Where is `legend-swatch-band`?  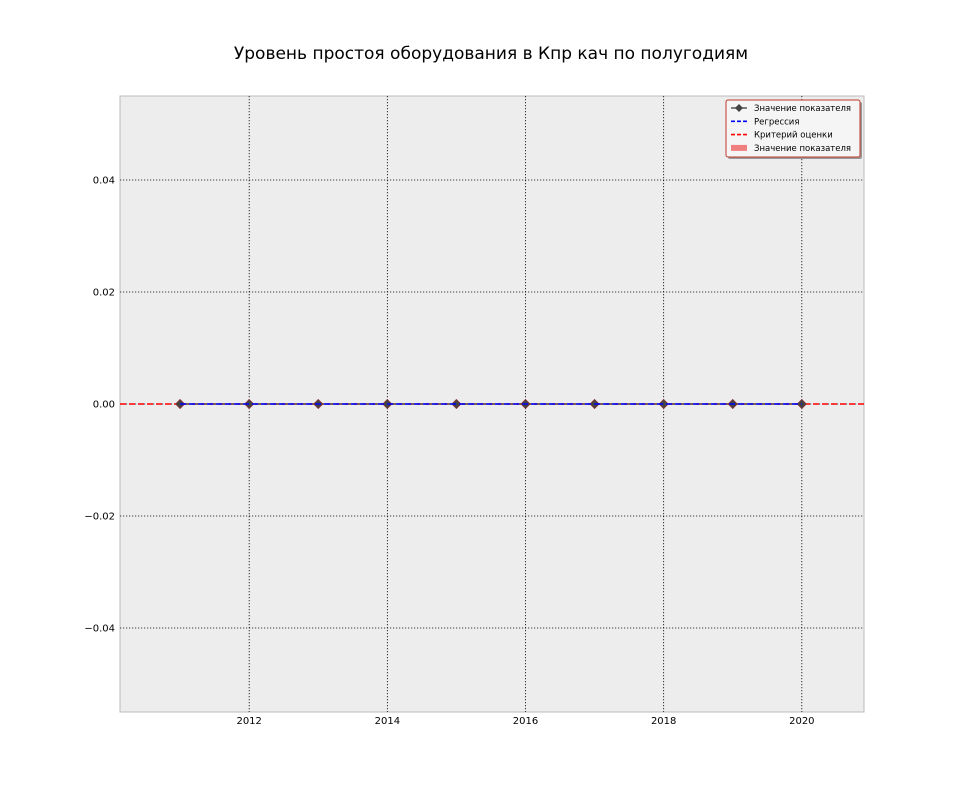 legend-swatch-band is located at coordinates (739, 147).